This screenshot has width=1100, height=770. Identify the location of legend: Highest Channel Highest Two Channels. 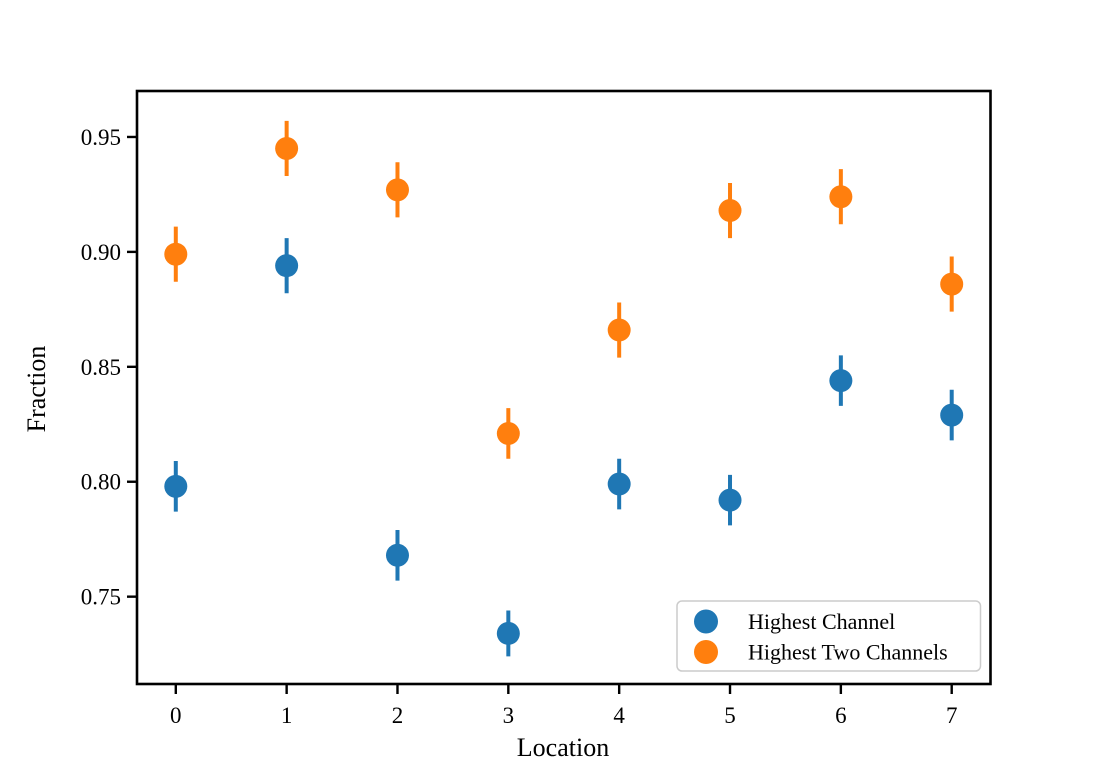
(829, 636).